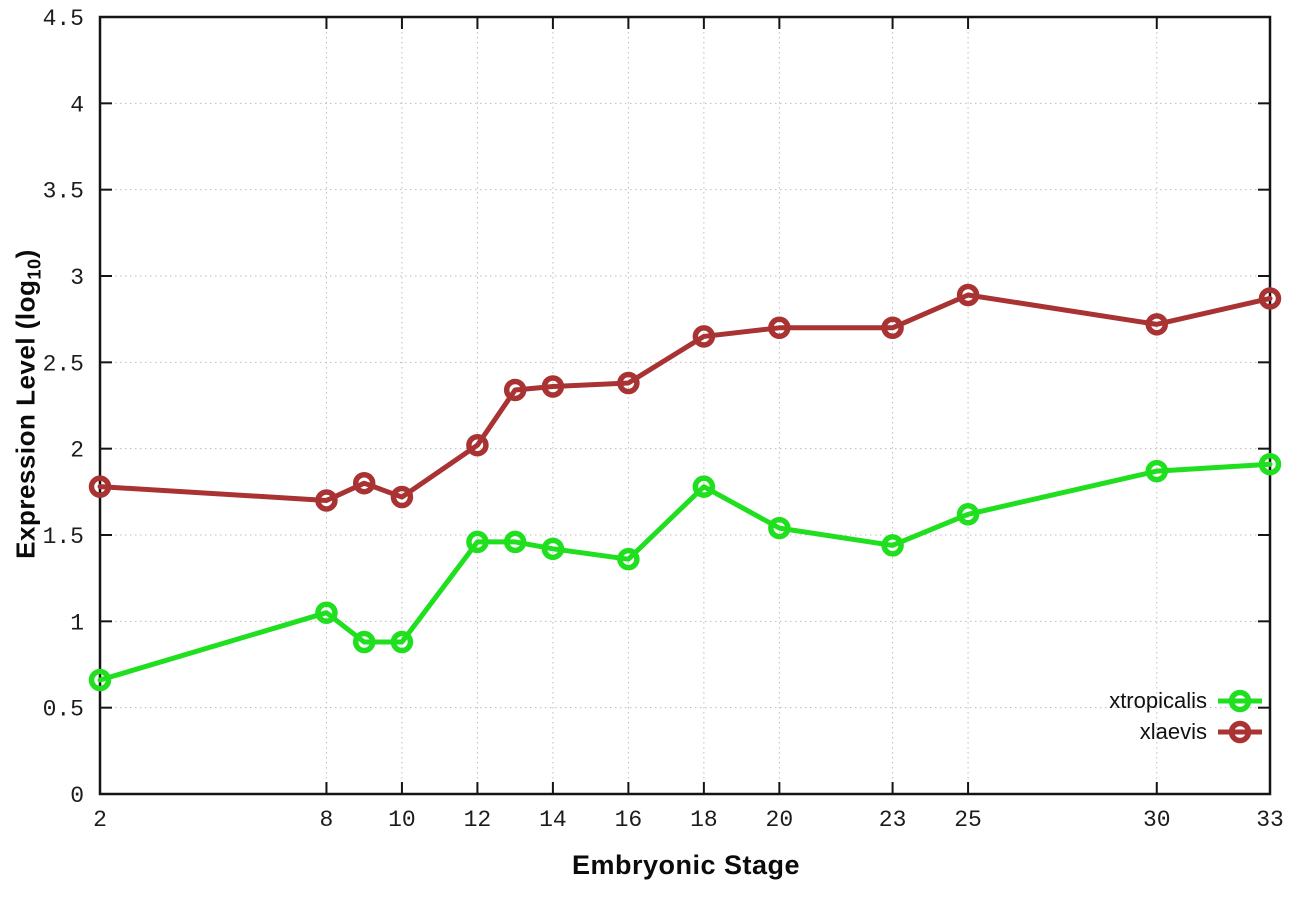 This screenshot has height=907, width=1296. What do you see at coordinates (77, 278) in the screenshot?
I see `svg-text: 3` at bounding box center [77, 278].